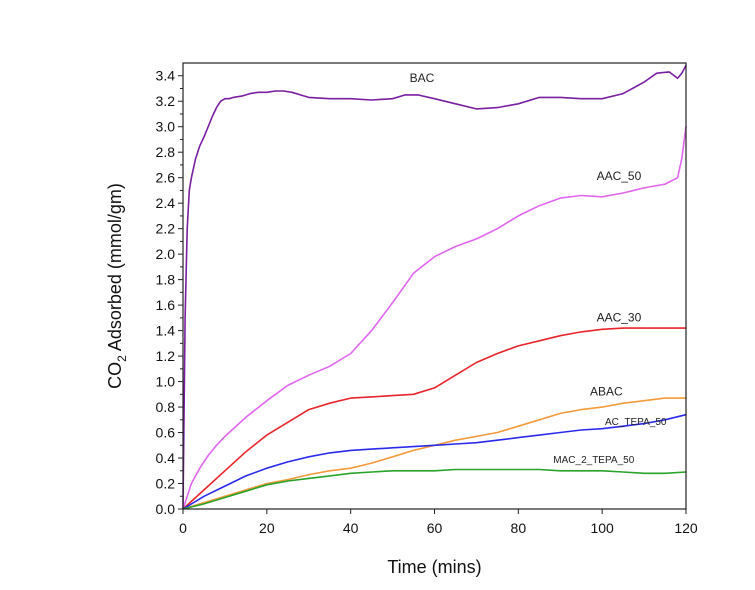  What do you see at coordinates (422, 78) in the screenshot?
I see `series-label-bac: BAC` at bounding box center [422, 78].